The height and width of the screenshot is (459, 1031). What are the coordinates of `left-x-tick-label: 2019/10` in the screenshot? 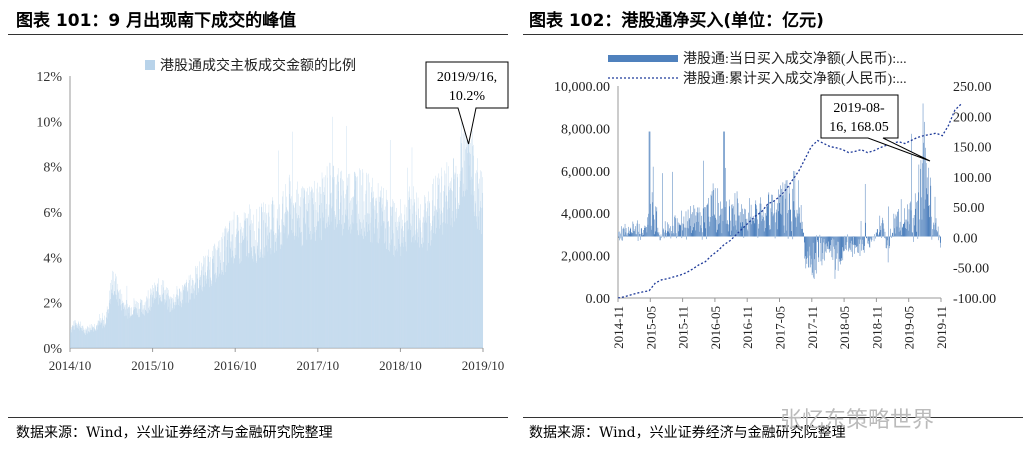 It's located at (483, 365).